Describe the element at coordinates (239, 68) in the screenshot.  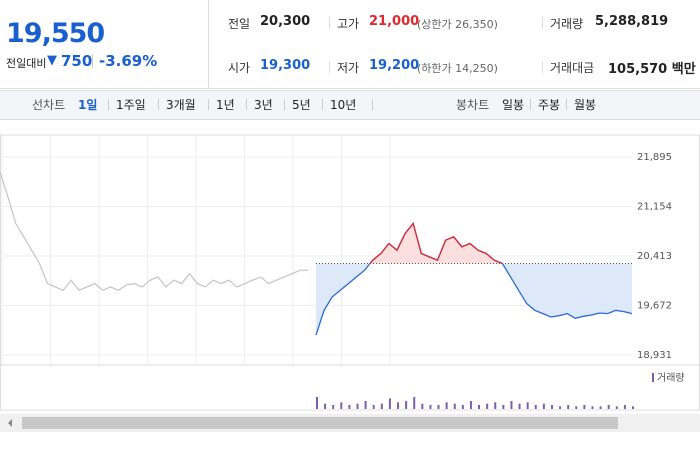
I see `summary-label: 시가` at that location.